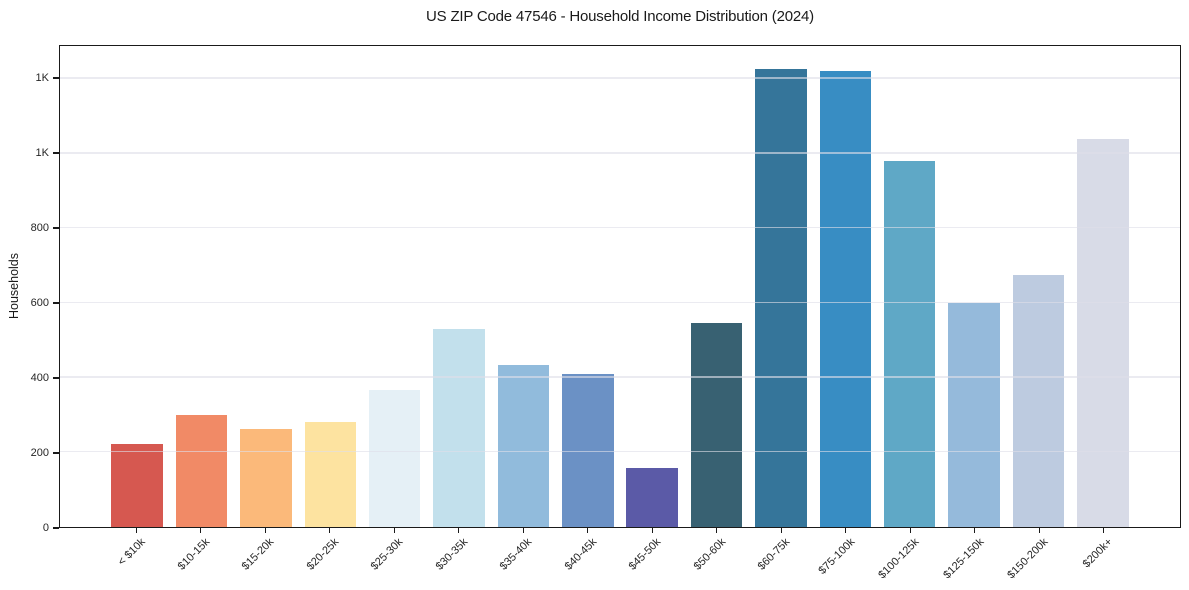  Describe the element at coordinates (323, 554) in the screenshot. I see `x-tick-label-20-25k: $20-25k` at that location.